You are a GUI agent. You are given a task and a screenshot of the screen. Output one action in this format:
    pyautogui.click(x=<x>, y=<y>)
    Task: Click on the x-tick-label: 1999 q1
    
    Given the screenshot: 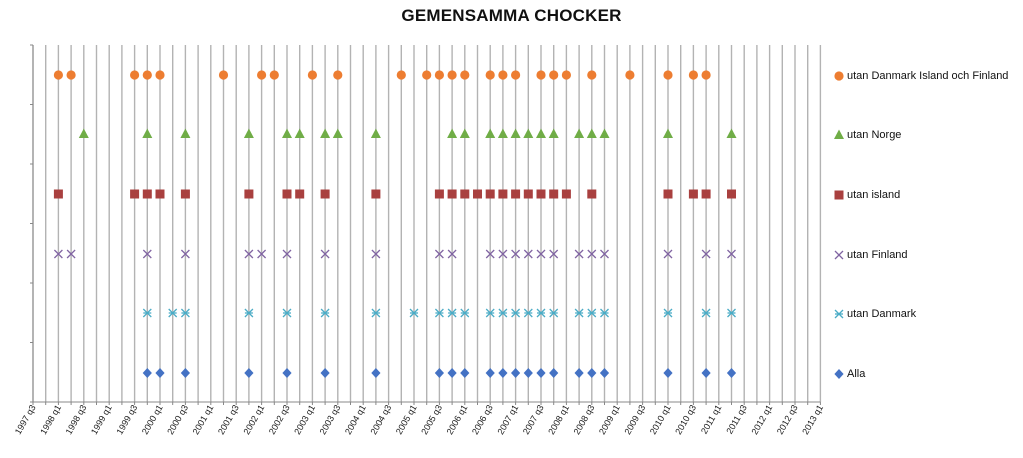 What is the action you would take?
    pyautogui.click(x=101, y=419)
    